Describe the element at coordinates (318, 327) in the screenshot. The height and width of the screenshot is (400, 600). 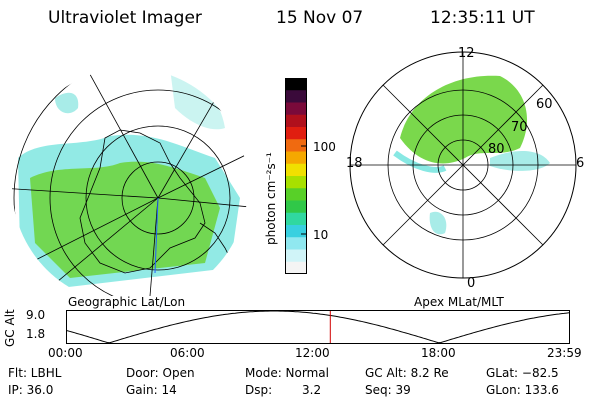
I see `altitude-plot` at that location.